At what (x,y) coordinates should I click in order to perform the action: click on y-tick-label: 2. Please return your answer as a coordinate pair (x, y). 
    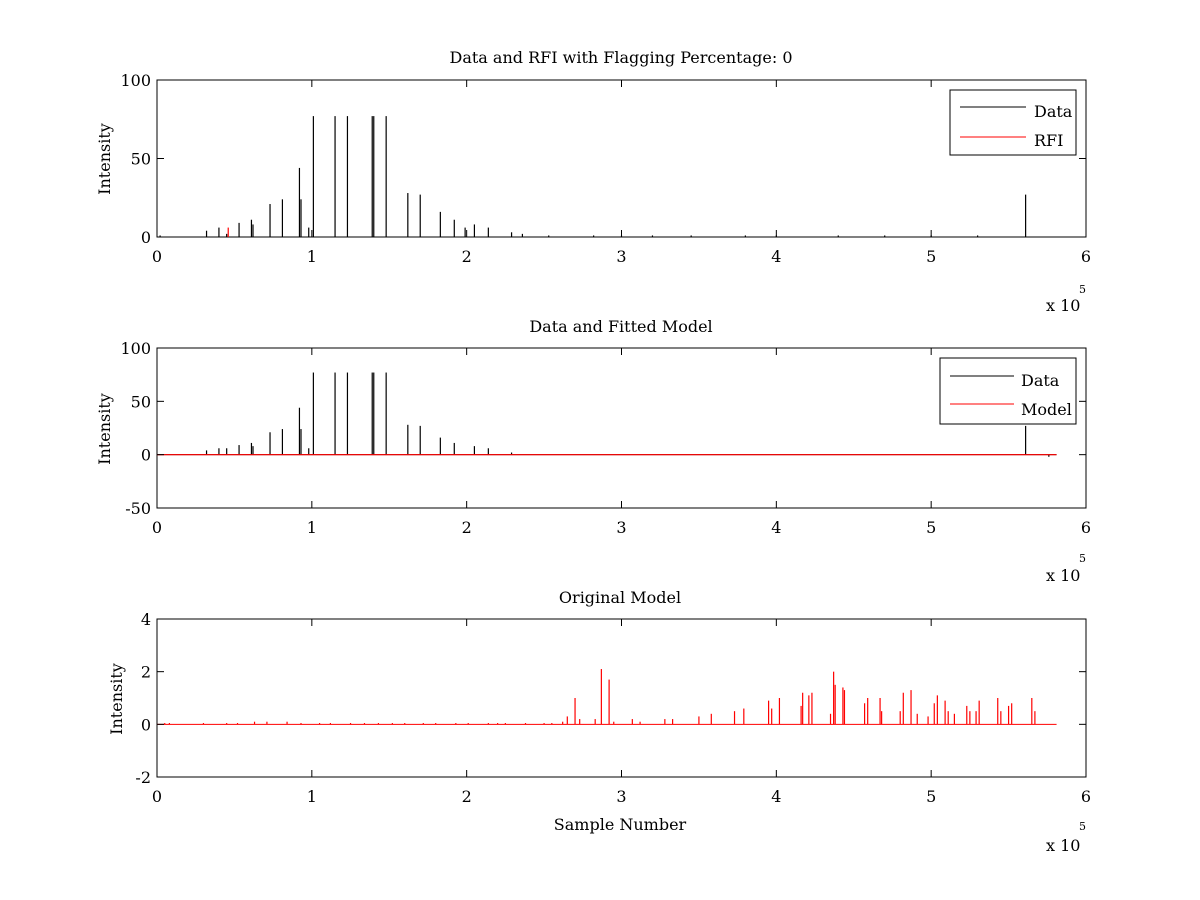
    Looking at the image, I should click on (146, 672).